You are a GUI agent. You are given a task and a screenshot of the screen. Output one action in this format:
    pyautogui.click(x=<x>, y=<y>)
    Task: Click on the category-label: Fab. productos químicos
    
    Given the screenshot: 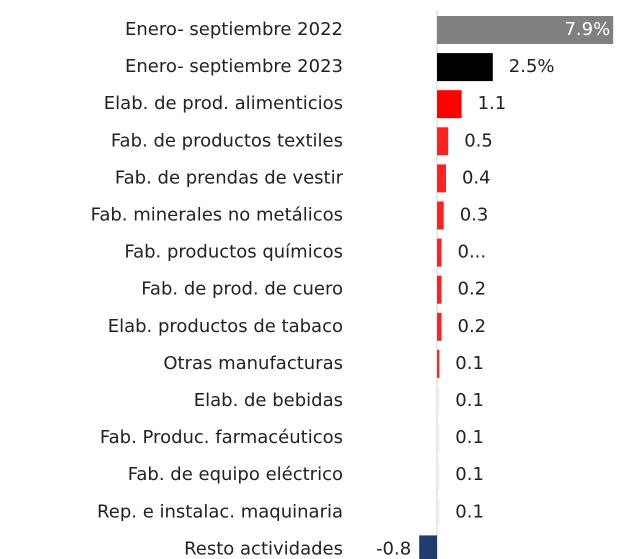 What is the action you would take?
    pyautogui.click(x=233, y=252)
    